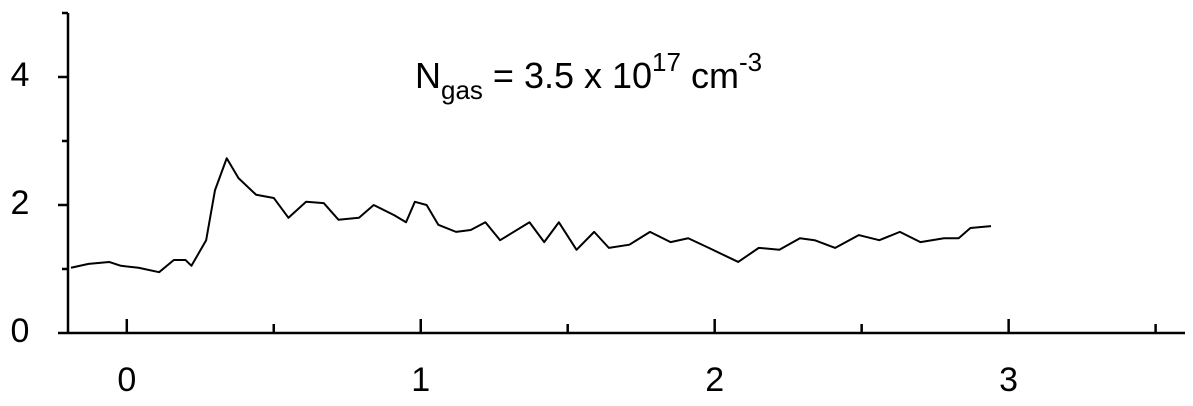  Describe the element at coordinates (666, 62) in the screenshot. I see `annotation-sup: 17` at that location.